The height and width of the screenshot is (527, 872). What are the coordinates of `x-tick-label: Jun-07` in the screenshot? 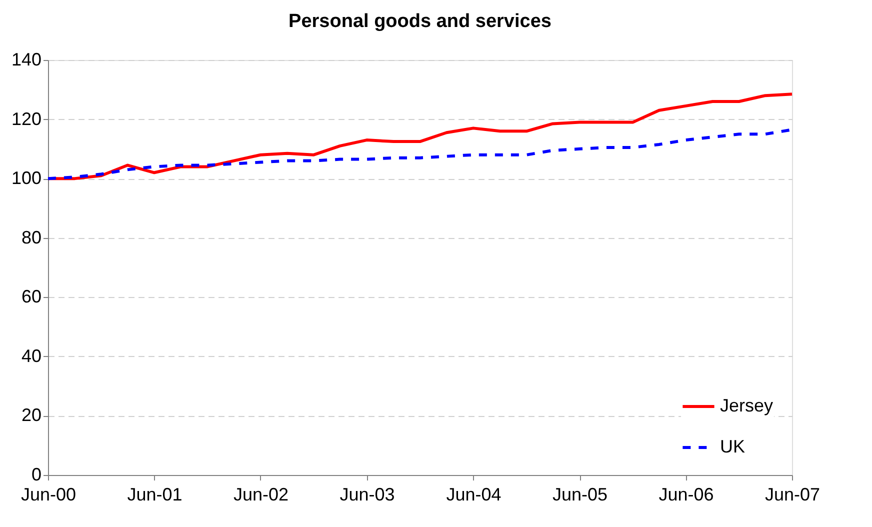 It's located at (792, 494).